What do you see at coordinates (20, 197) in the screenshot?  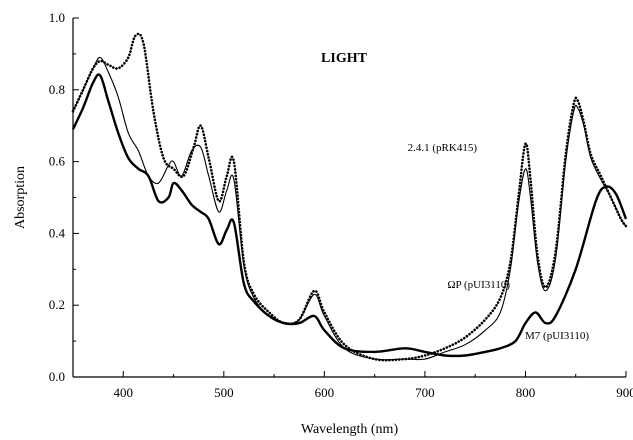 I see `y-axis-title: Absorption` at bounding box center [20, 197].